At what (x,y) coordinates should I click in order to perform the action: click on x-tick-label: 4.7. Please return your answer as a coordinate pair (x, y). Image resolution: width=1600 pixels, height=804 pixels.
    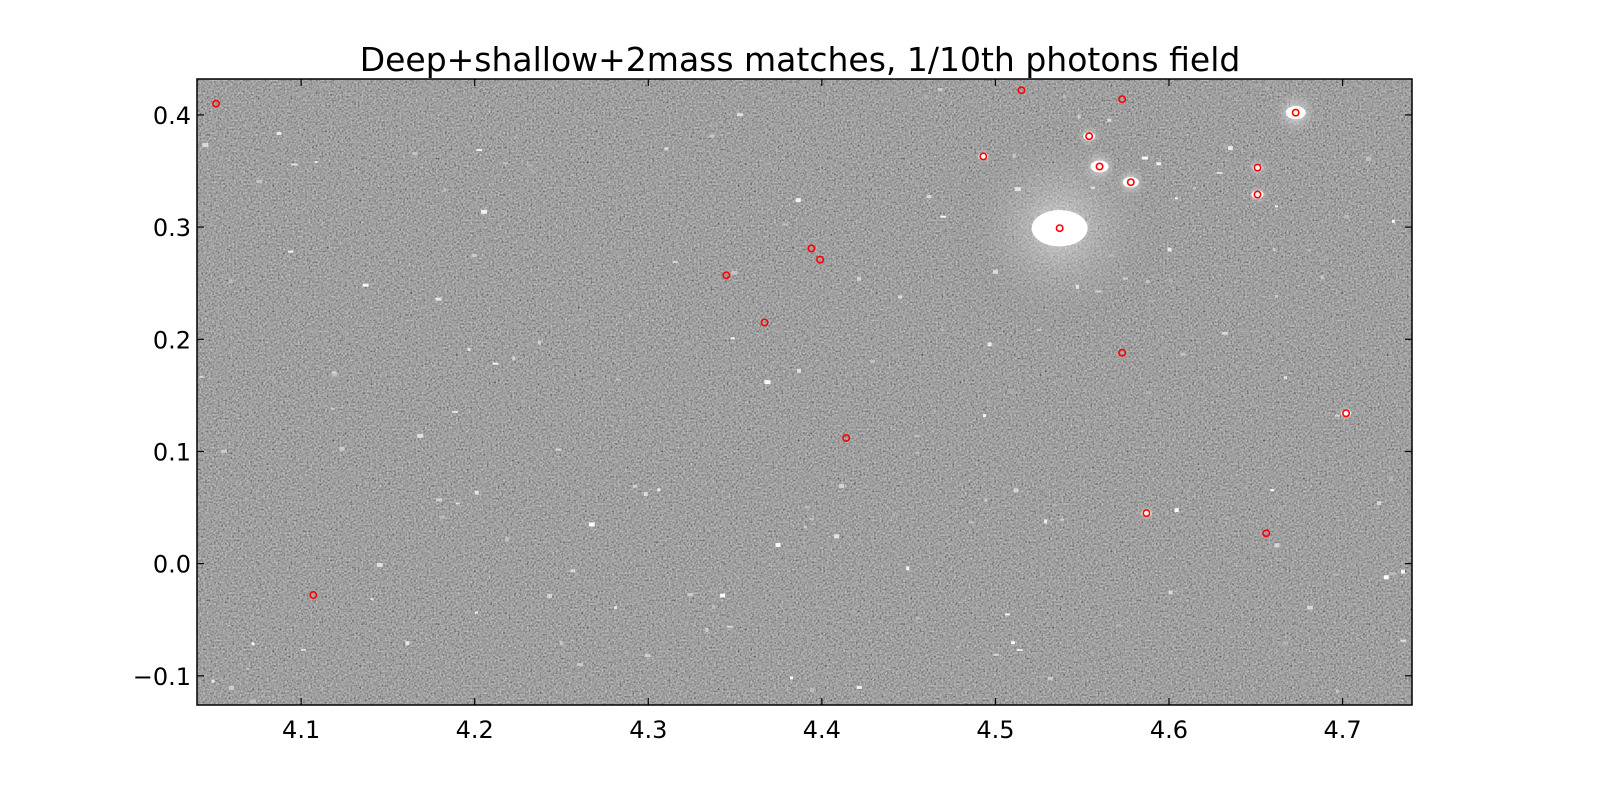
    Looking at the image, I should click on (1342, 730).